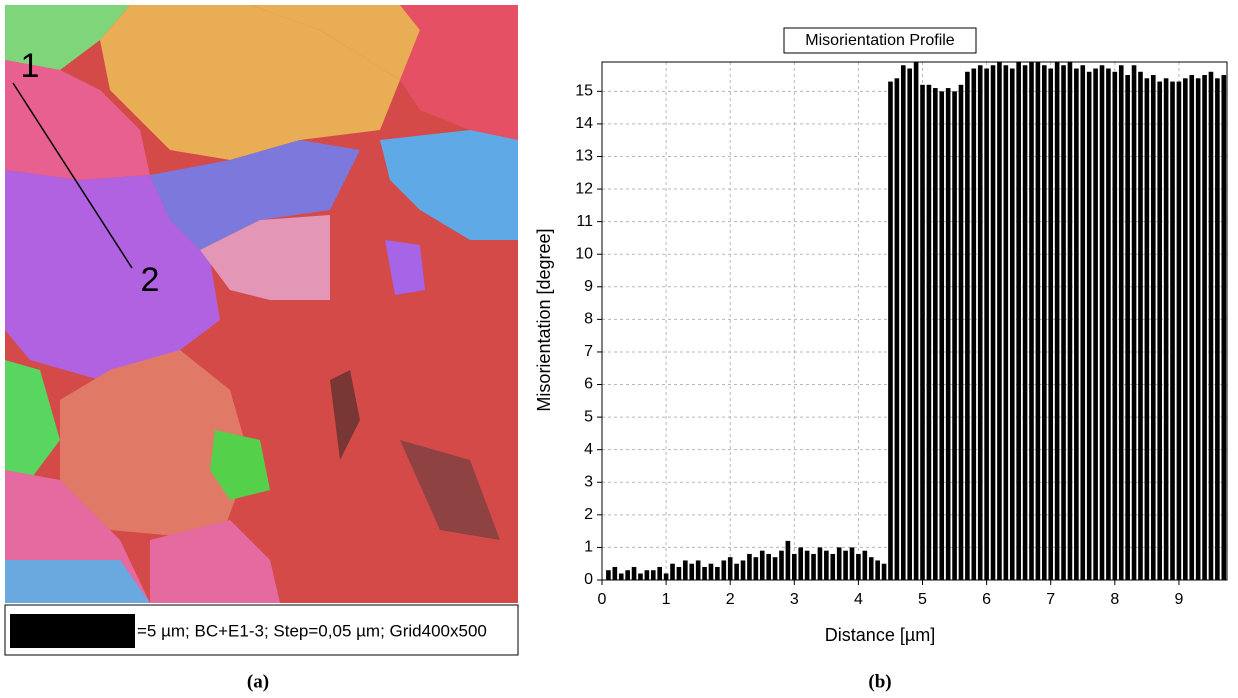 This screenshot has width=1238, height=698. I want to click on panel-label: (b), so click(879, 681).